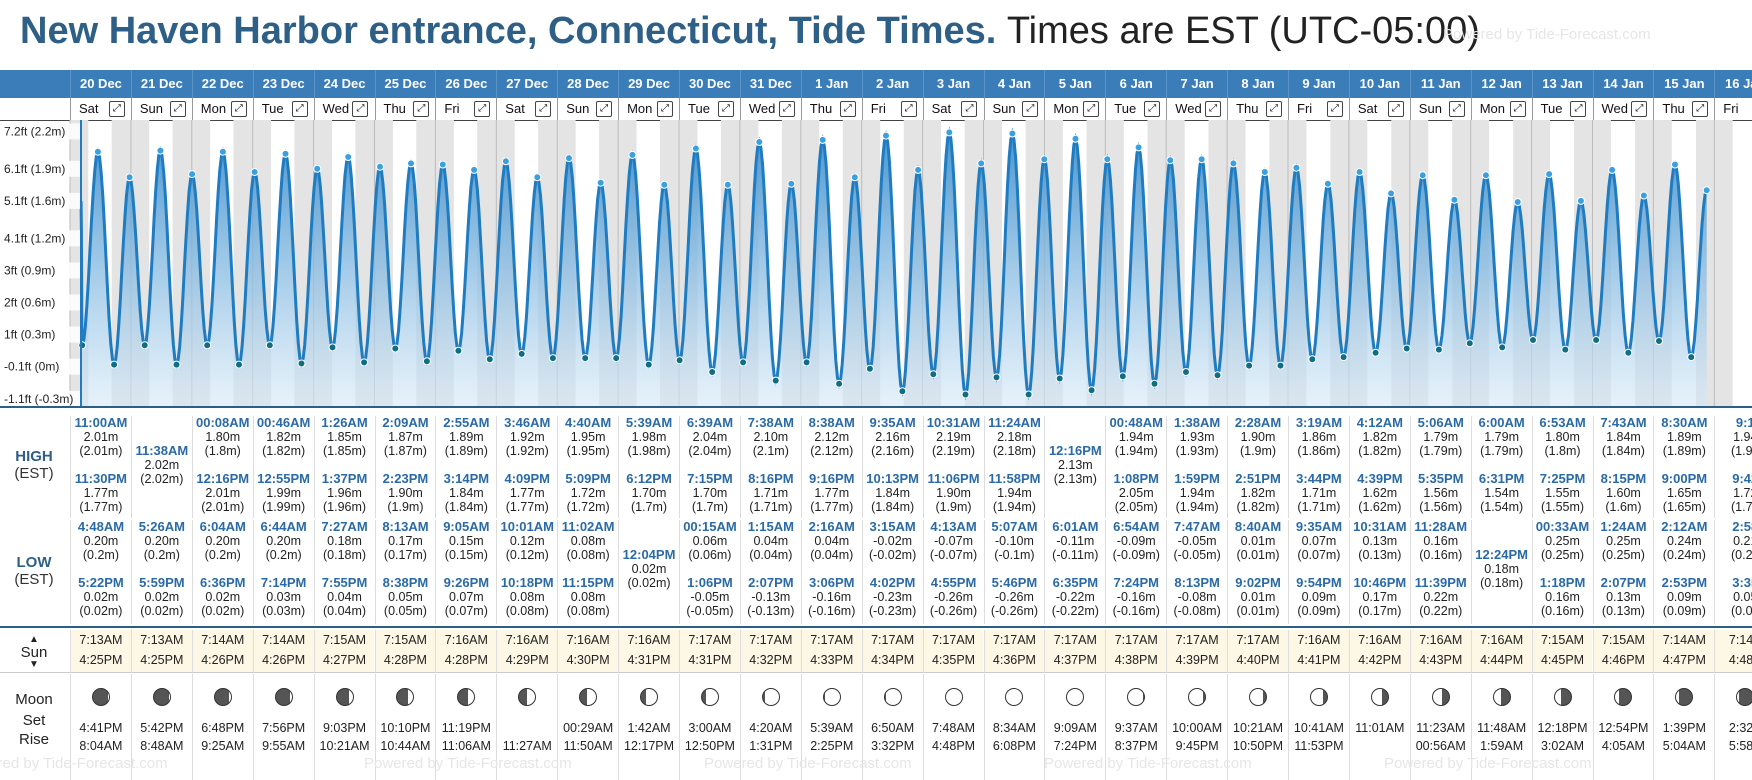 This screenshot has width=1752, height=780. Describe the element at coordinates (1318, 84) in the screenshot. I see `date-cell: 9 Jan` at that location.